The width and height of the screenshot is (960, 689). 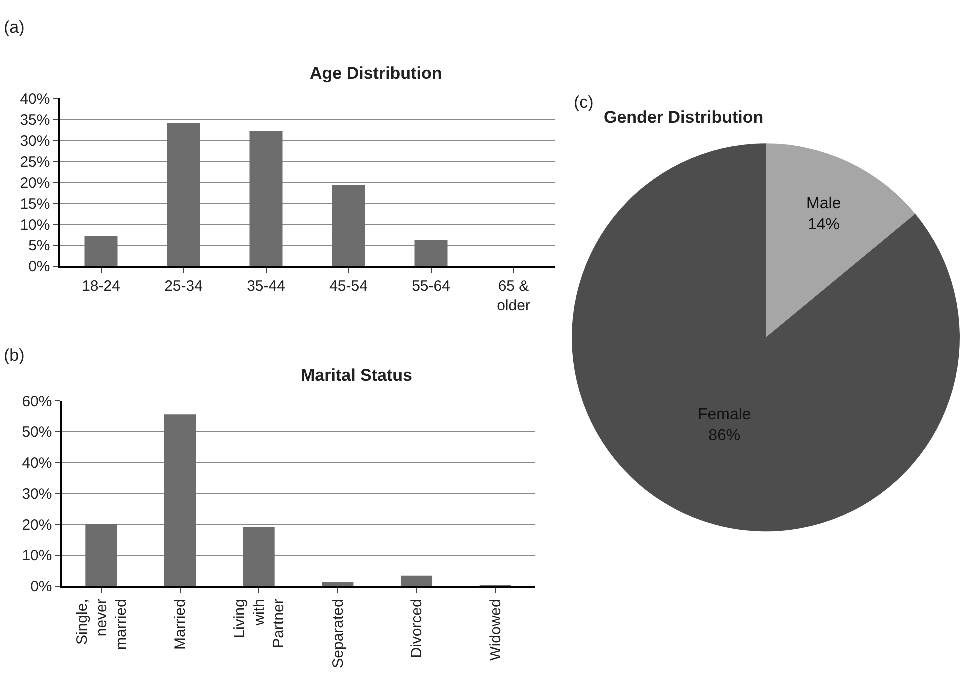 What do you see at coordinates (725, 415) in the screenshot?
I see `slice-label: Female` at bounding box center [725, 415].